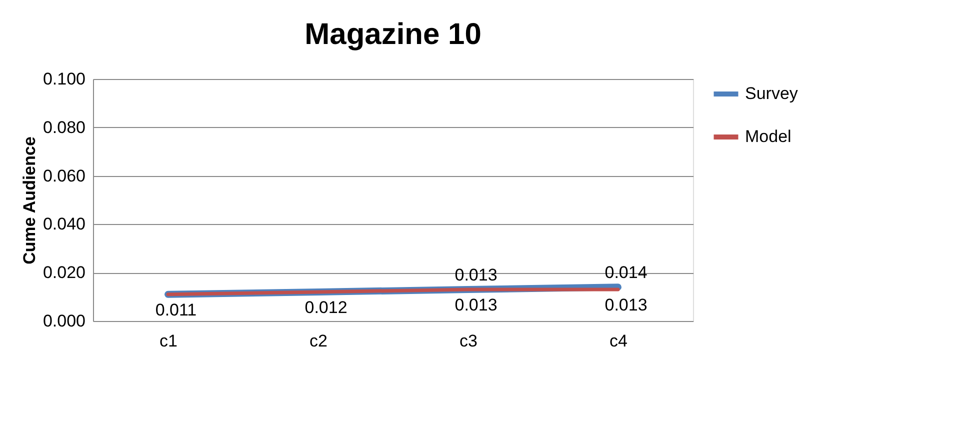 Image resolution: width=958 pixels, height=423 pixels. What do you see at coordinates (64, 224) in the screenshot?
I see `y-tick-label: 0.040` at bounding box center [64, 224].